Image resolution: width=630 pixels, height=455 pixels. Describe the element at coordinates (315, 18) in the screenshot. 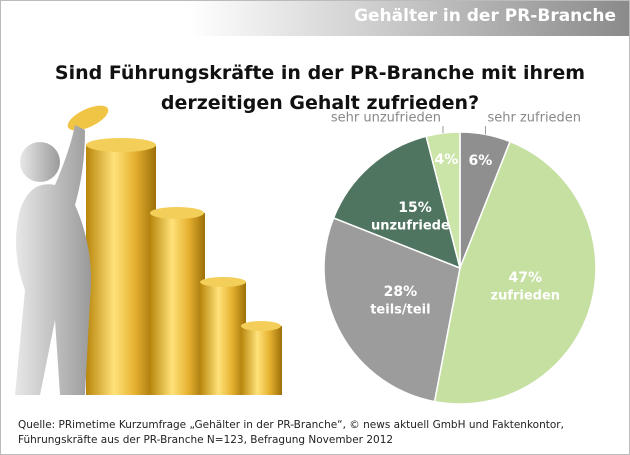

I see `header-band` at that location.